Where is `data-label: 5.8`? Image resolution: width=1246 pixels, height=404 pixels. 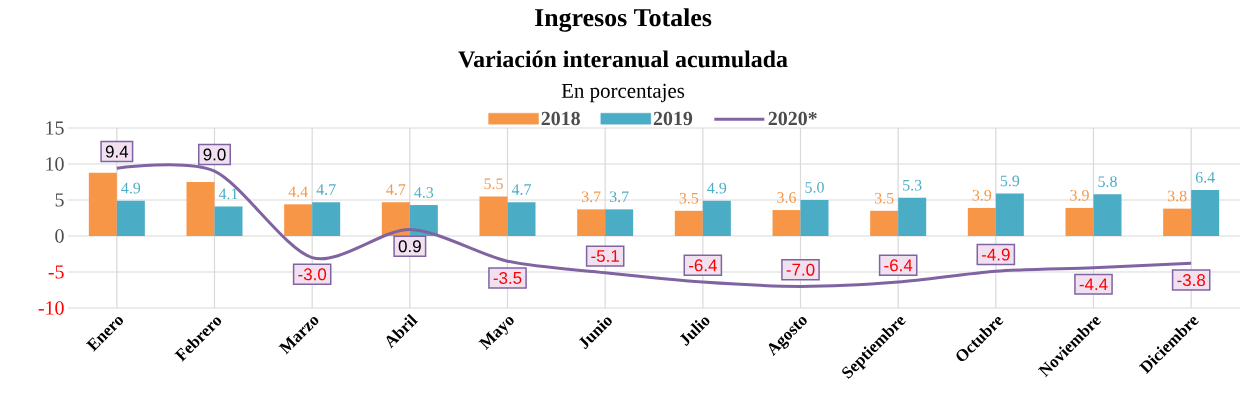 data-label: 5.8 is located at coordinates (1107, 182).